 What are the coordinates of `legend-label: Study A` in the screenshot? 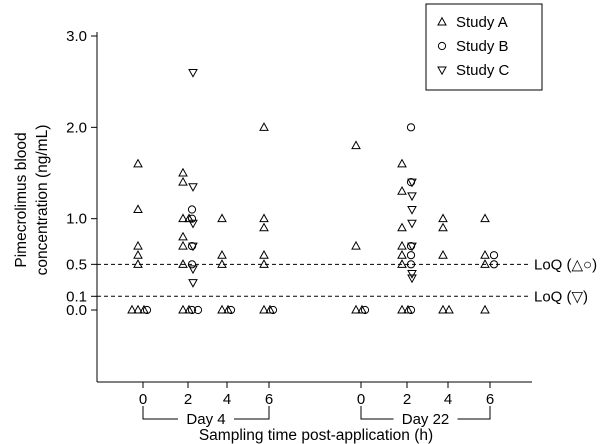 It's located at (482, 22).